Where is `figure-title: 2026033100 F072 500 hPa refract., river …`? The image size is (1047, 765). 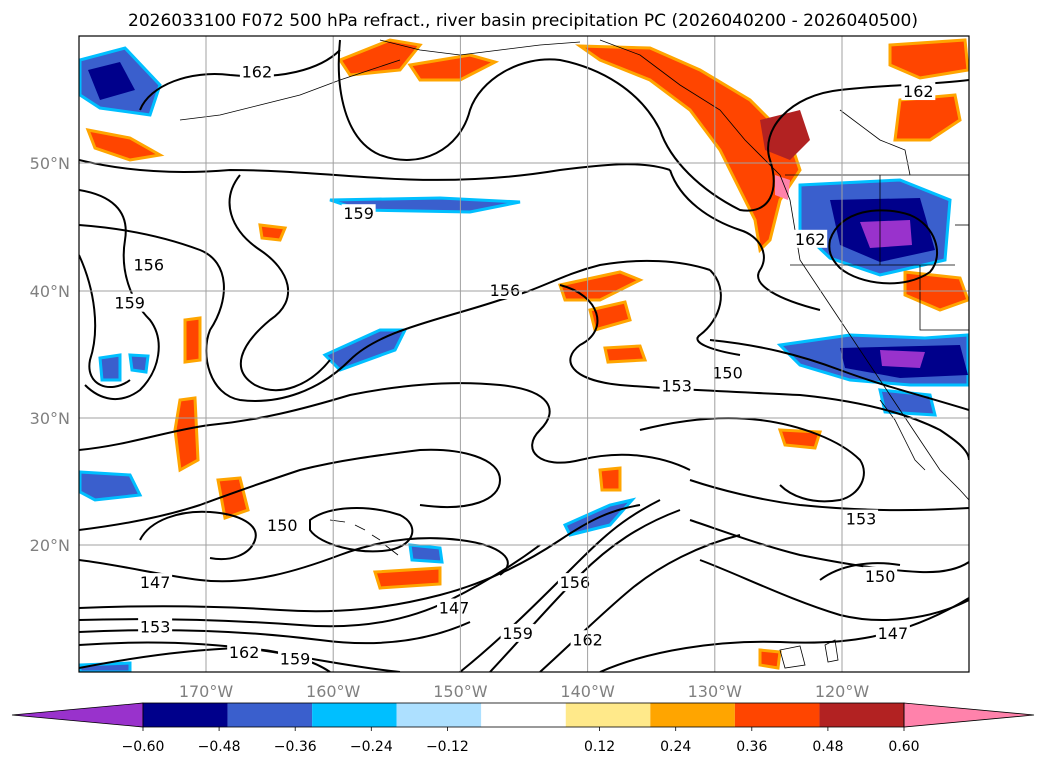
figure-title: 2026033100 F072 500 hPa refract., river … is located at coordinates (523, 21).